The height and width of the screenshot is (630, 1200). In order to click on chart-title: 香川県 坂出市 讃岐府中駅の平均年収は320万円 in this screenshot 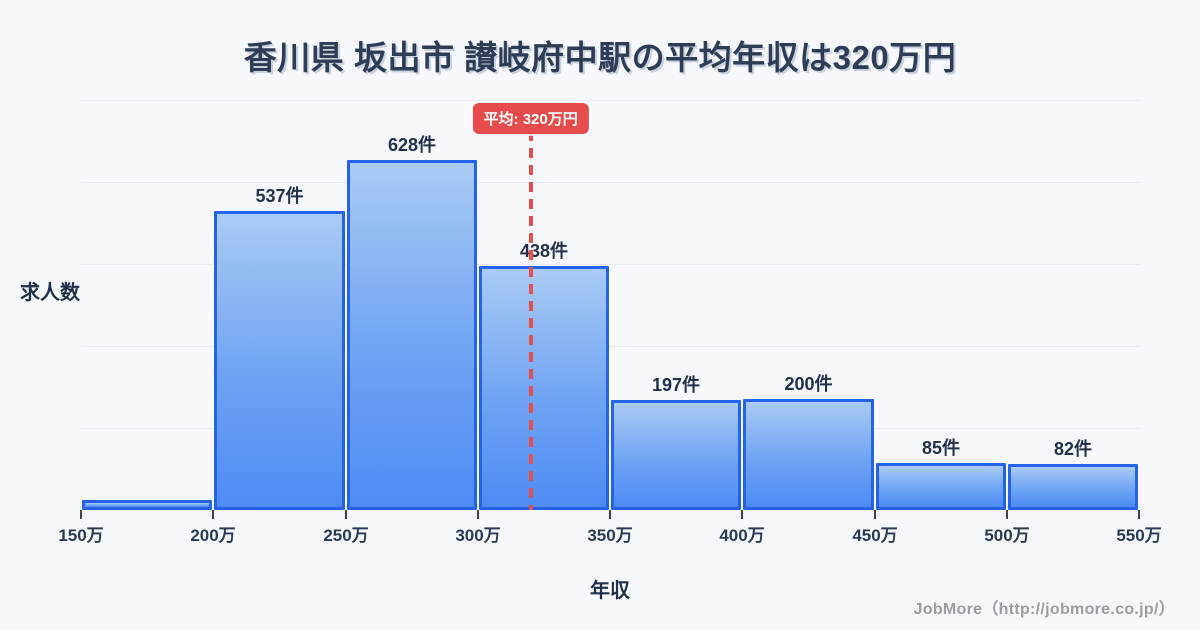, I will do `click(600, 57)`.